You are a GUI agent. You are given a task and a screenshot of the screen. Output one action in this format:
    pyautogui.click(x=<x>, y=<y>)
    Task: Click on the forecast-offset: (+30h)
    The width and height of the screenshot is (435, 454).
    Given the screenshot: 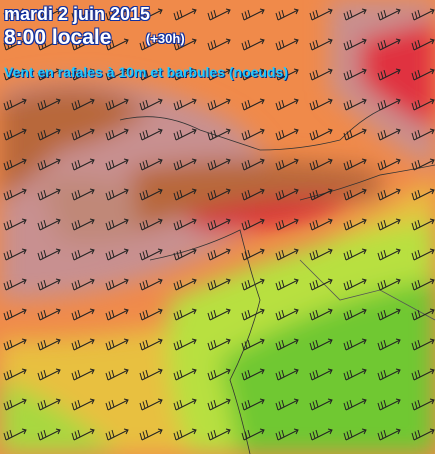 What is the action you would take?
    pyautogui.click(x=165, y=38)
    